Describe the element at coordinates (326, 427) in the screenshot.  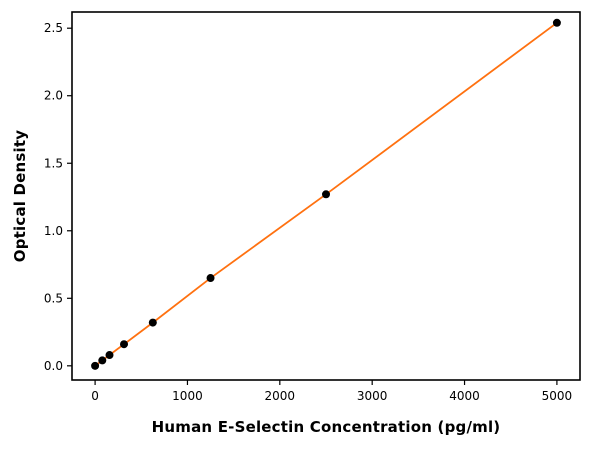
I see `x-axis-label: Human E-Selectin Concentration (pg/ml)` at that location.